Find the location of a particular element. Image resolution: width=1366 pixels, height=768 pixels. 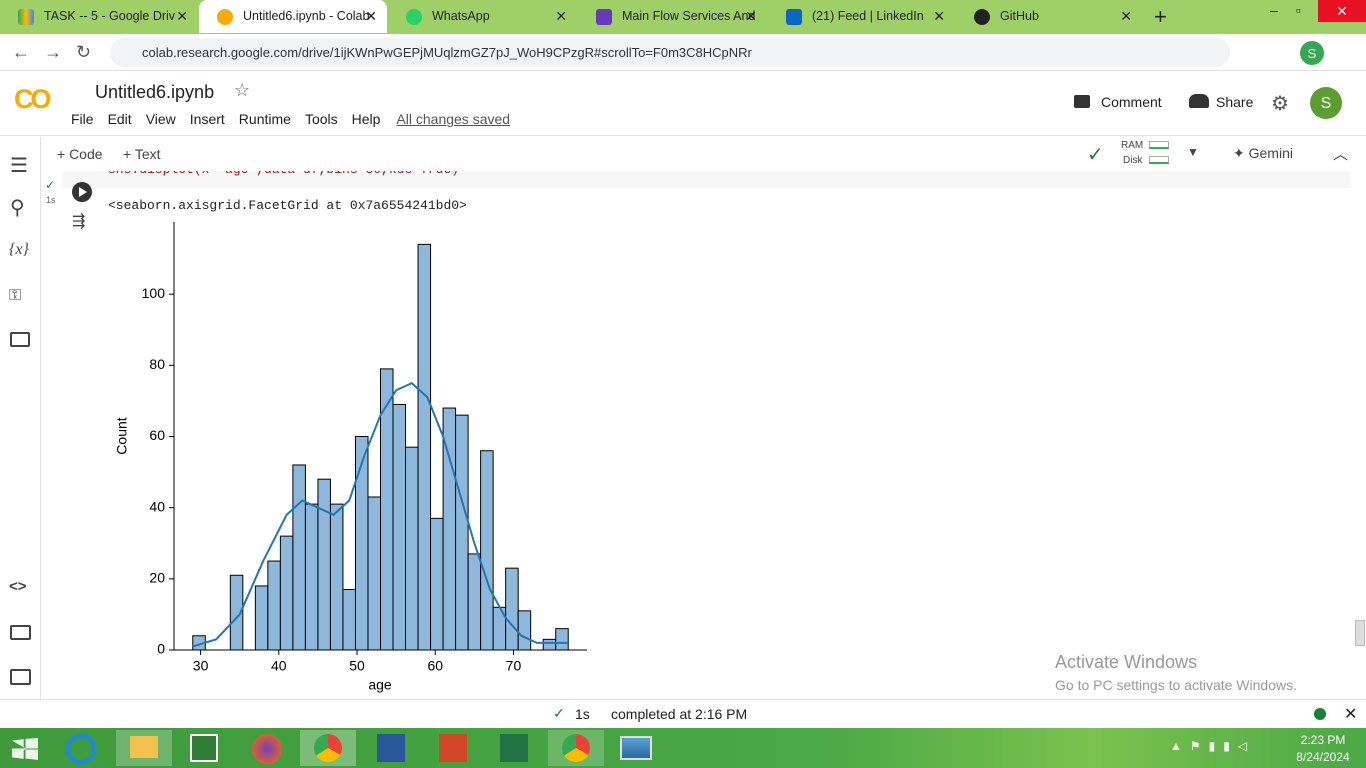

tab-title: TASK -- 5 - Google Driv is located at coordinates (110, 16).